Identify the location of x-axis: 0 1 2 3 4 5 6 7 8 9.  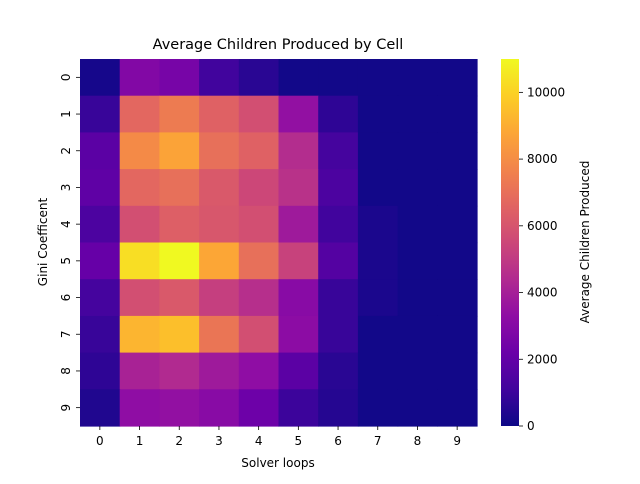
(278, 437).